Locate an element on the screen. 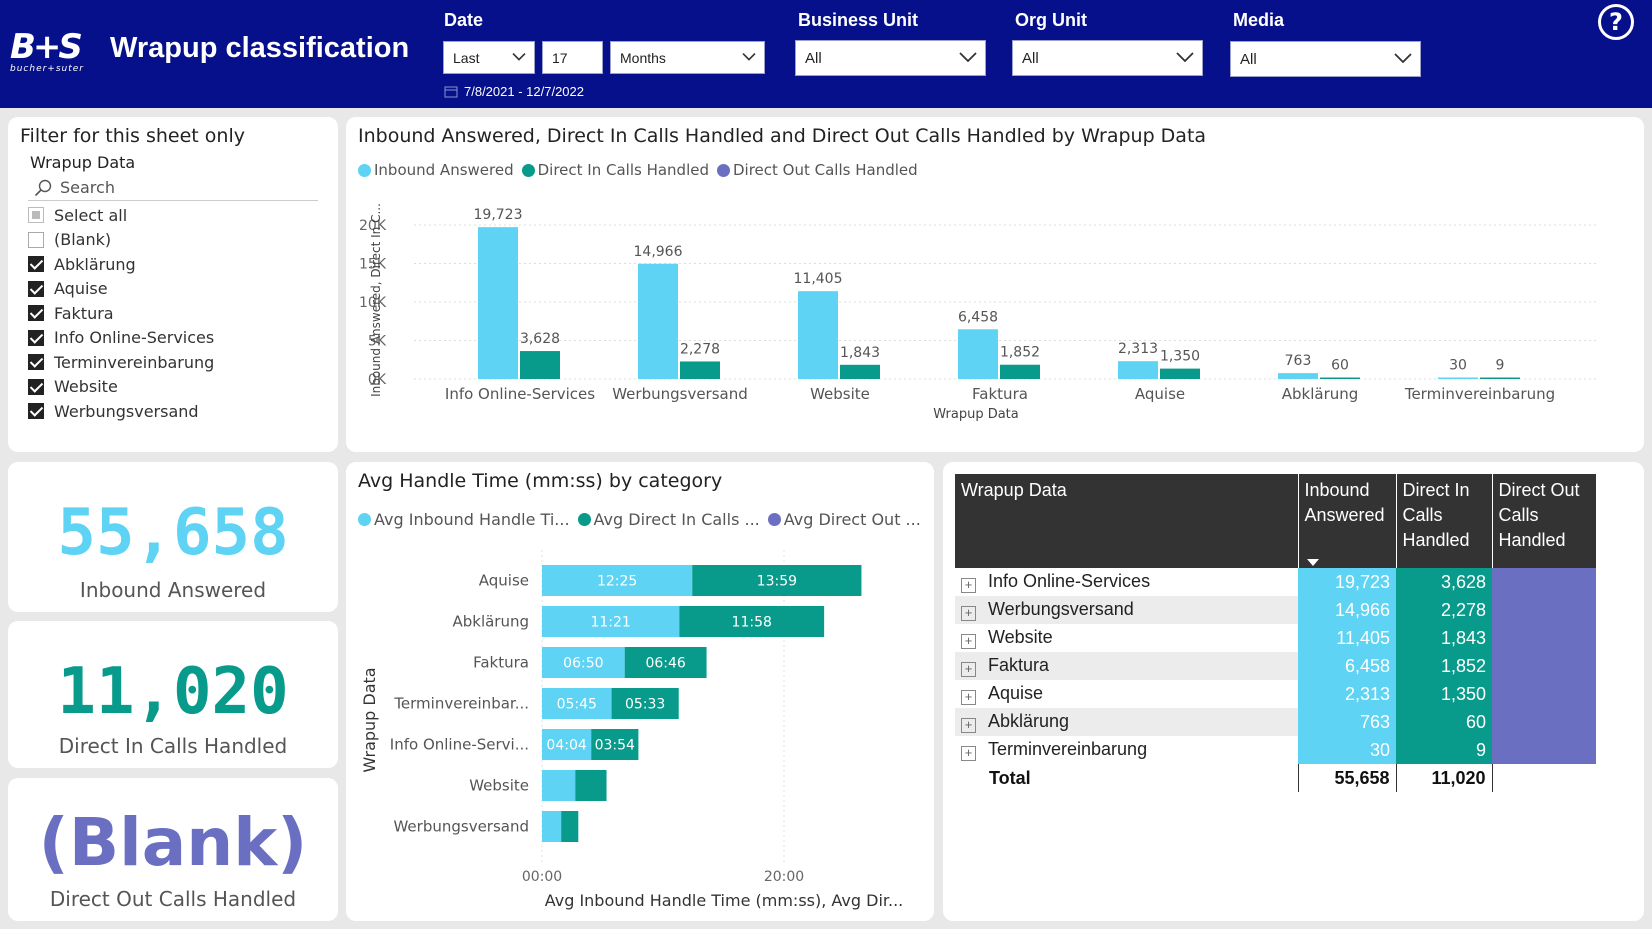 Image resolution: width=1652 pixels, height=929 pixels. slicer-item-aquise: Aquise is located at coordinates (121, 289).